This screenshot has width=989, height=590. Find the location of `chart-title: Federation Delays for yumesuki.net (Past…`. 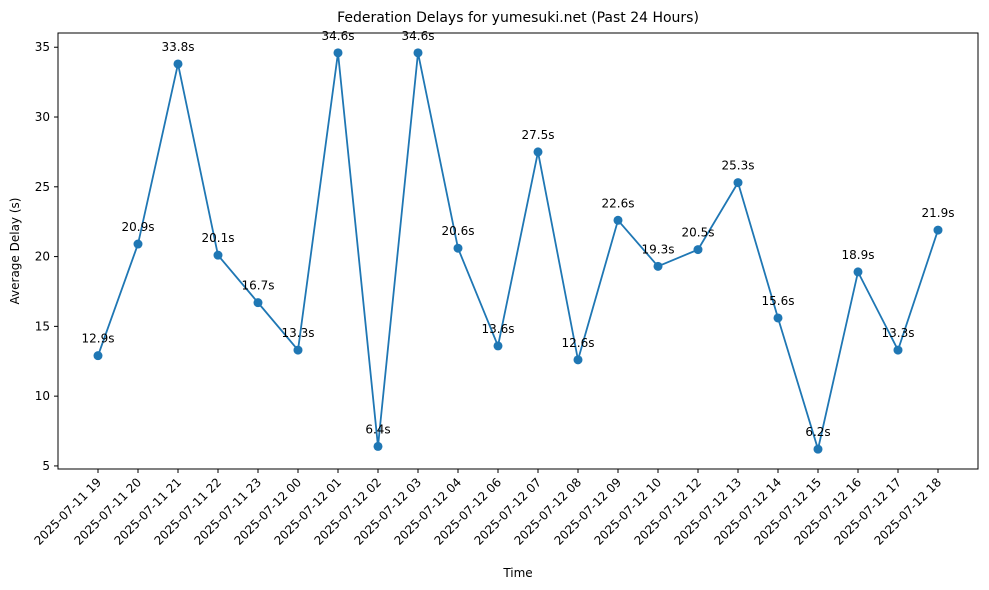

chart-title: Federation Delays for yumesuki.net (Past… is located at coordinates (518, 18).